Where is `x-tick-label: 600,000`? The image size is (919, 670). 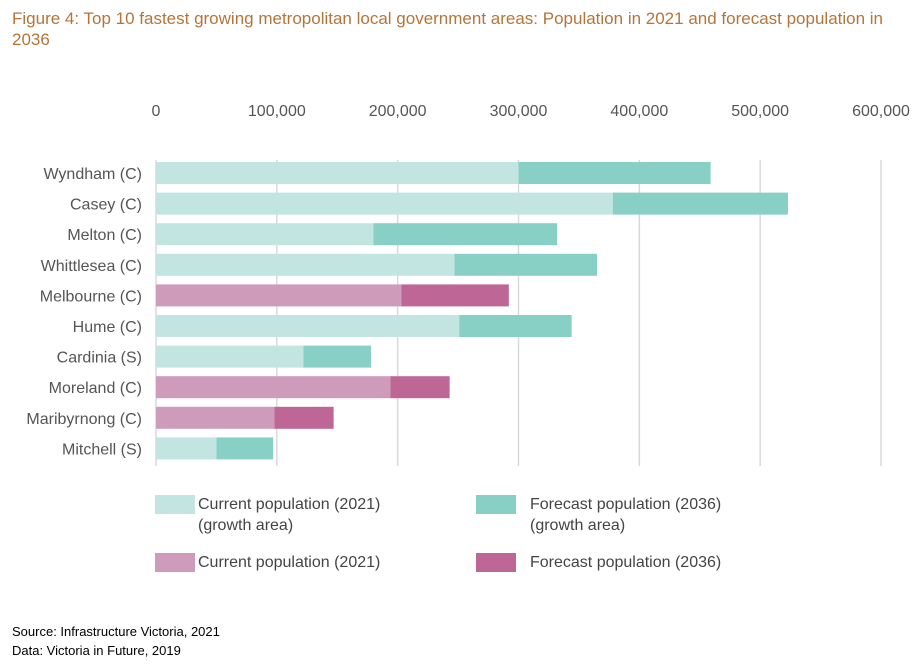
x-tick-label: 600,000 is located at coordinates (881, 111).